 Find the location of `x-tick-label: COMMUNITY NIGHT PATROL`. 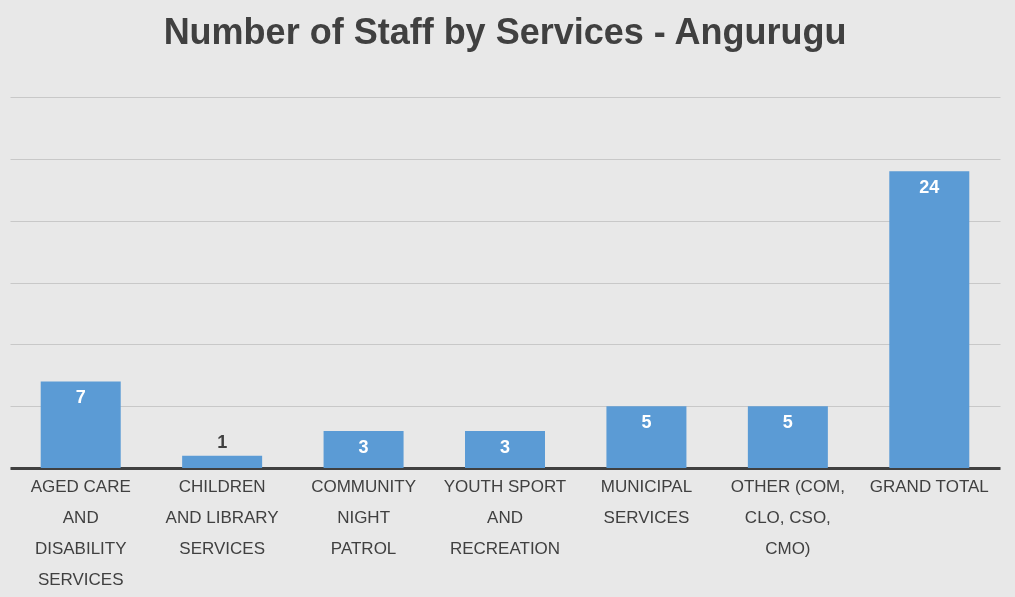

x-tick-label: COMMUNITY NIGHT PATROL is located at coordinates (363, 517).